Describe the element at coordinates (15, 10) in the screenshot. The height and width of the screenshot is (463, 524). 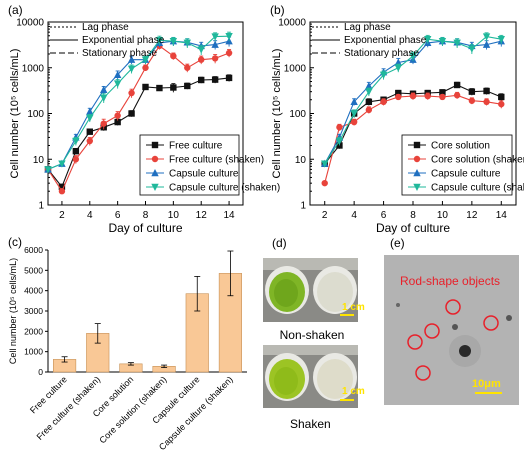
I see `a-panel-label: (a)` at that location.